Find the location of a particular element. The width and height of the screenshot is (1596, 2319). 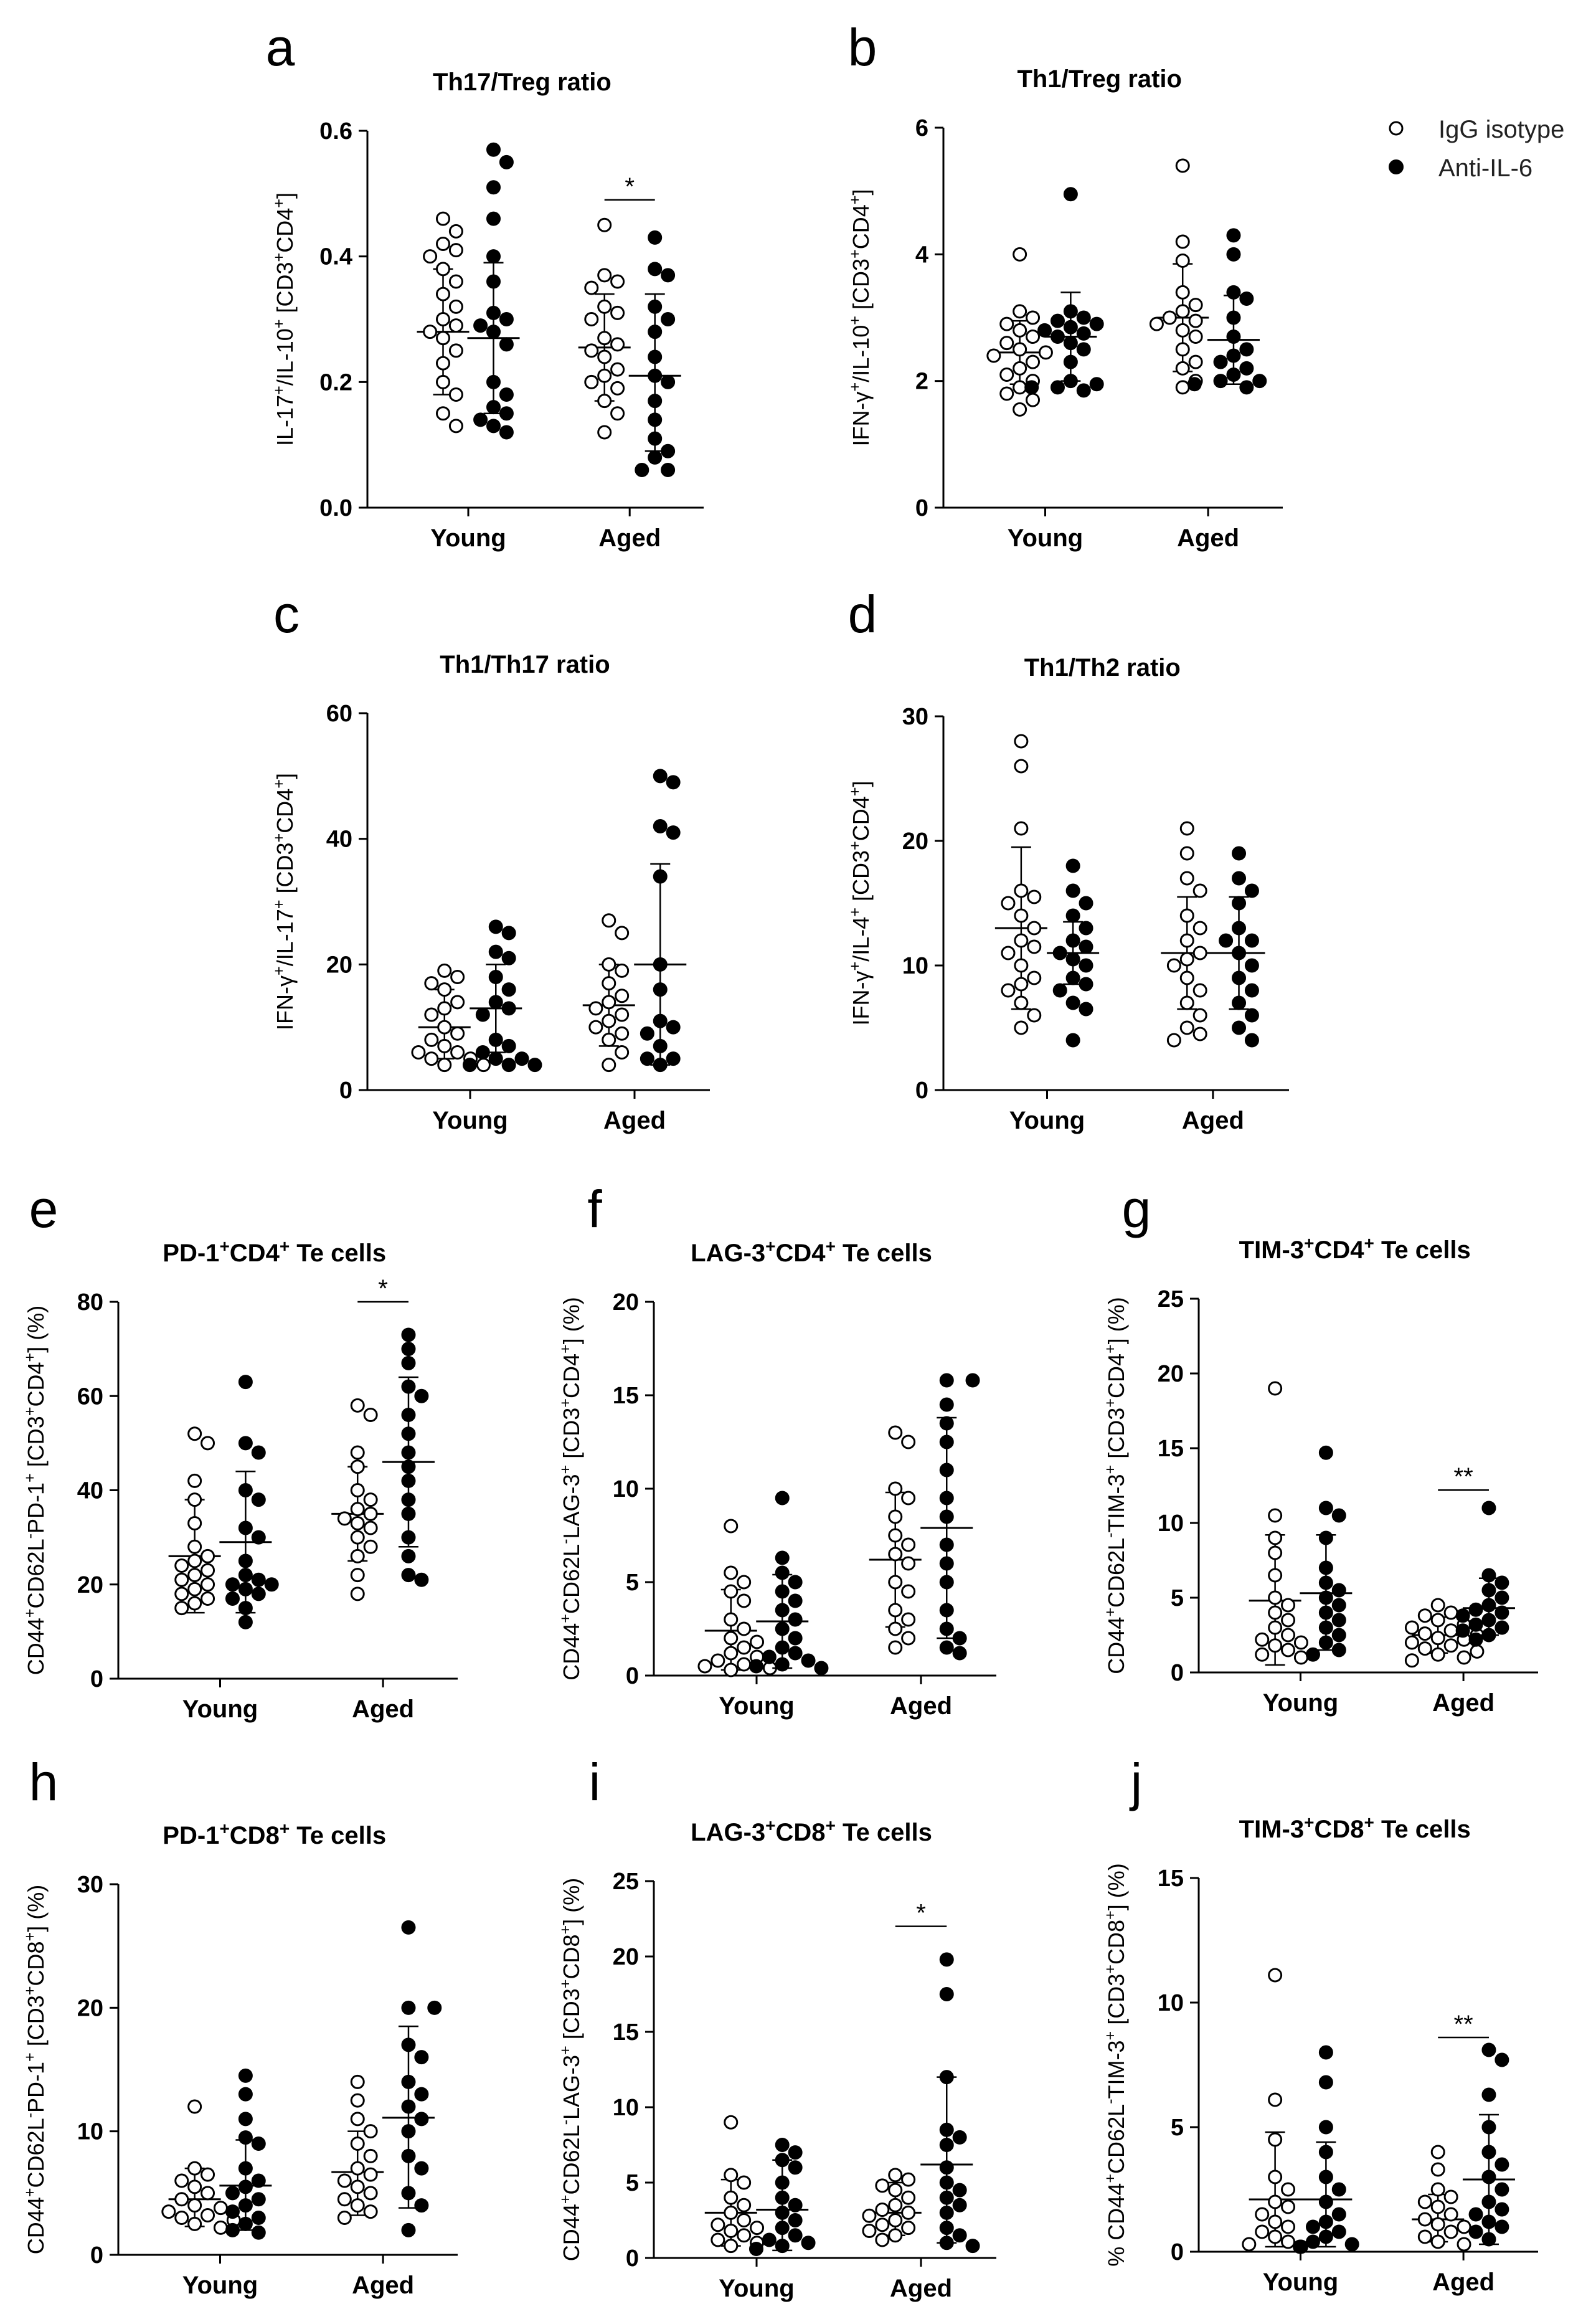

y-tick-label: 40 is located at coordinates (339, 840).